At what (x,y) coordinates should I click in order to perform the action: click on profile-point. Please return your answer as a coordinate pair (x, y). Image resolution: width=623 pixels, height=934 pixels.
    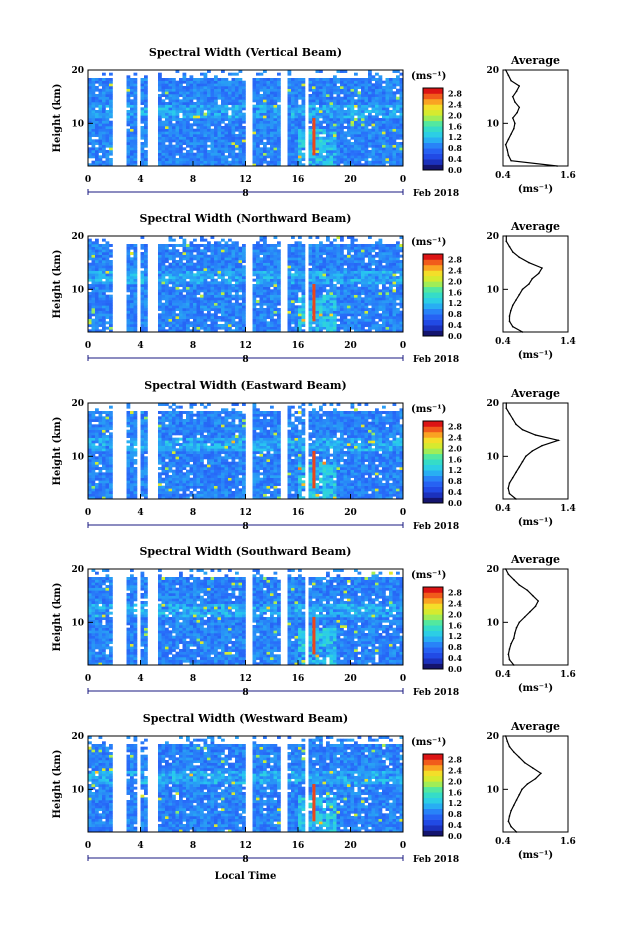
    Looking at the image, I should click on (515, 123).